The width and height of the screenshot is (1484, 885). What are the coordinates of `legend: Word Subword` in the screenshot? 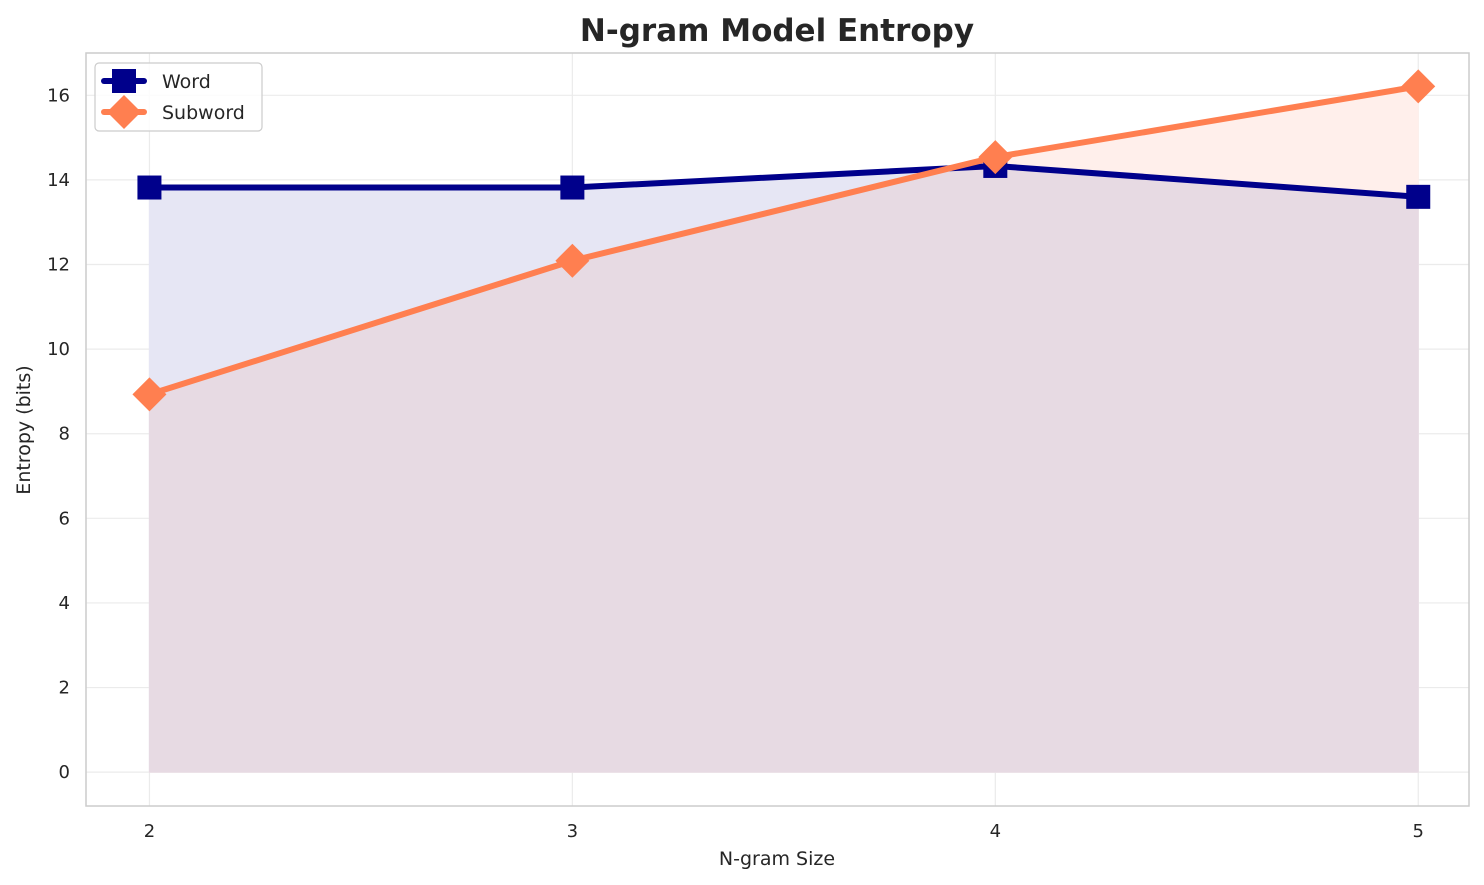 It's located at (178, 97).